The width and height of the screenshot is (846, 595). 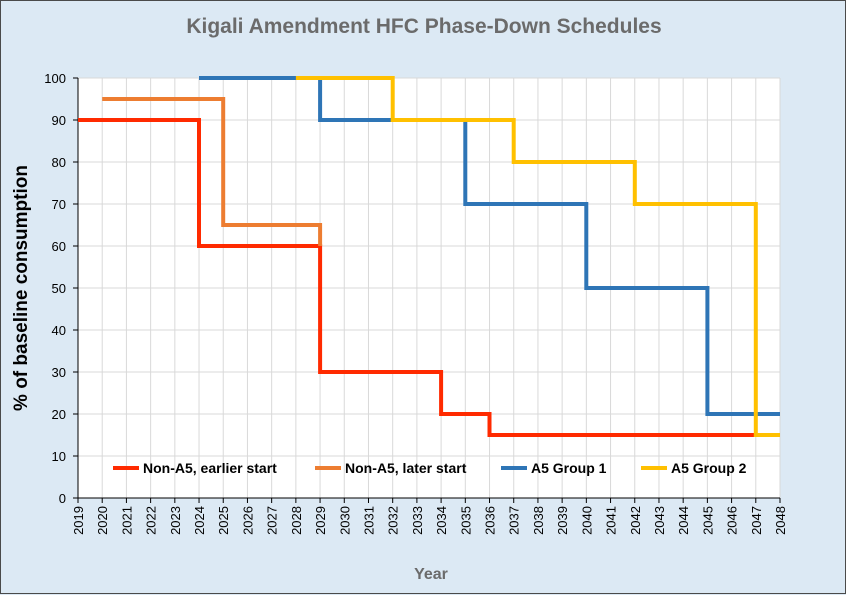 I want to click on y-tick-label: 40, so click(x=59, y=330).